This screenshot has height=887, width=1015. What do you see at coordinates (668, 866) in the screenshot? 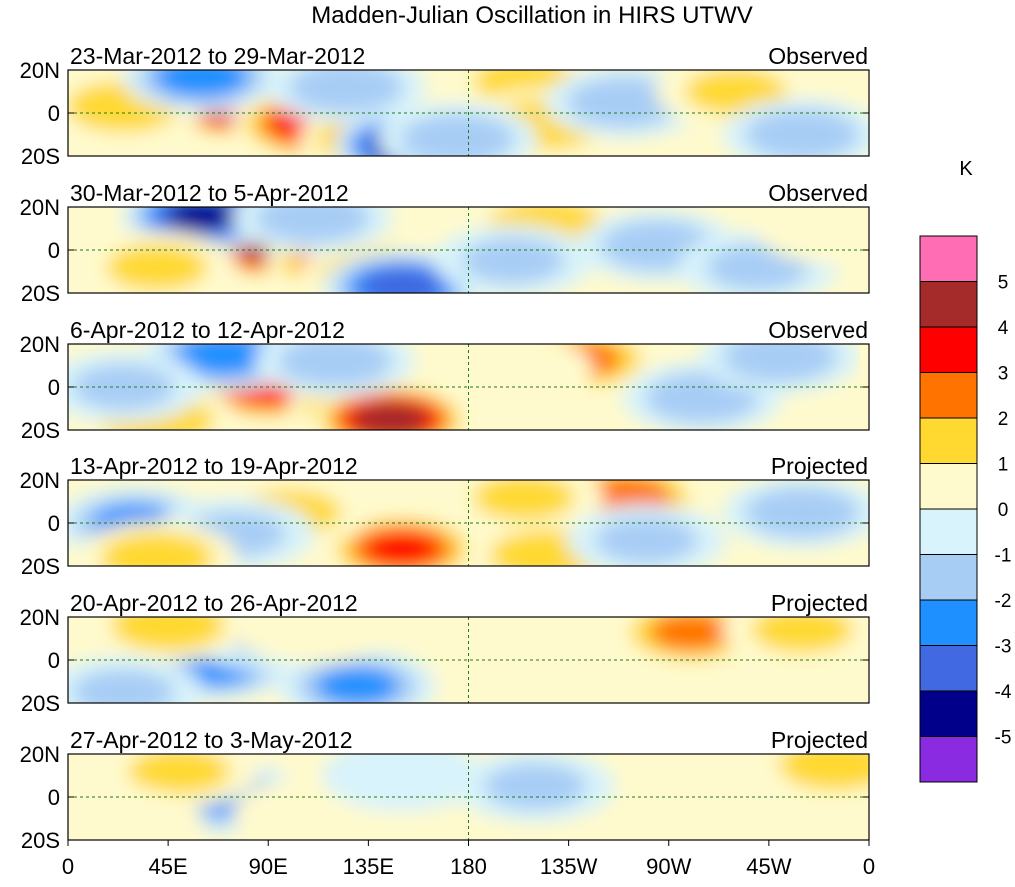
I see `x-tick-label: 90W` at bounding box center [668, 866].